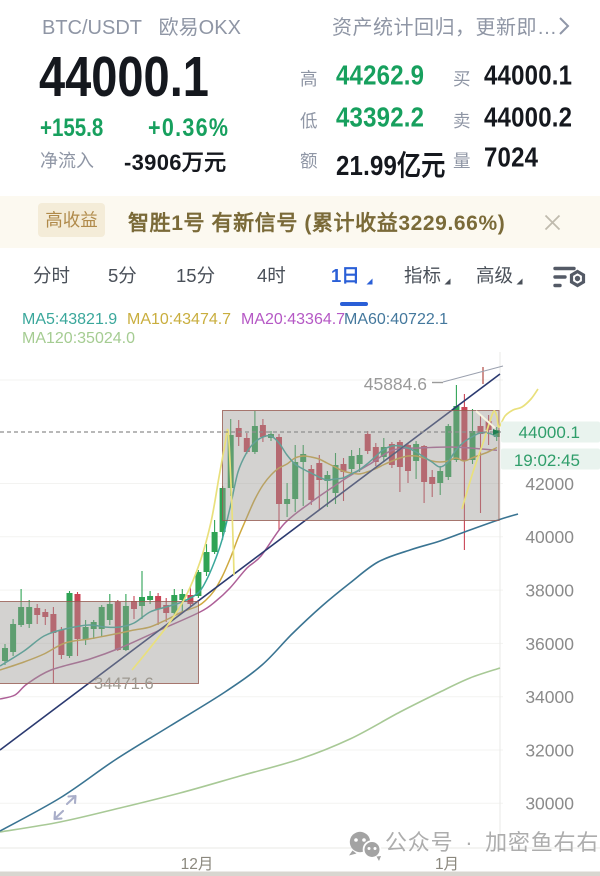 The image size is (600, 876). What do you see at coordinates (124, 684) in the screenshot?
I see `svg-text: 34471.6` at bounding box center [124, 684].